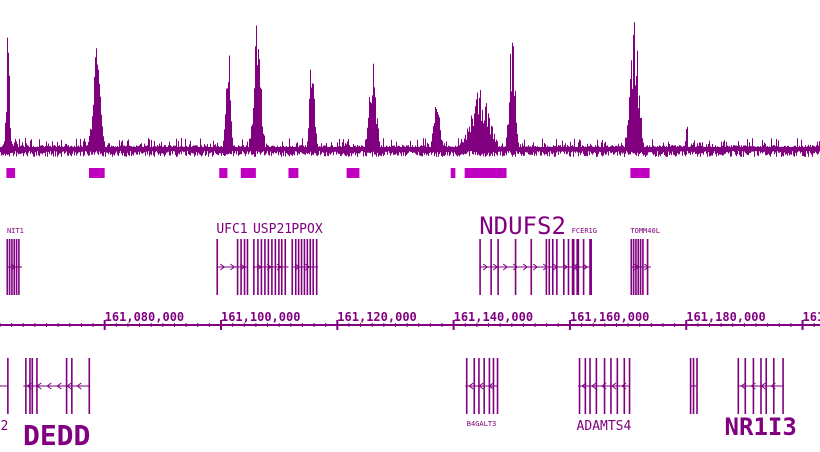  Describe the element at coordinates (56, 435) in the screenshot. I see `gene-label: DEDD` at that location.